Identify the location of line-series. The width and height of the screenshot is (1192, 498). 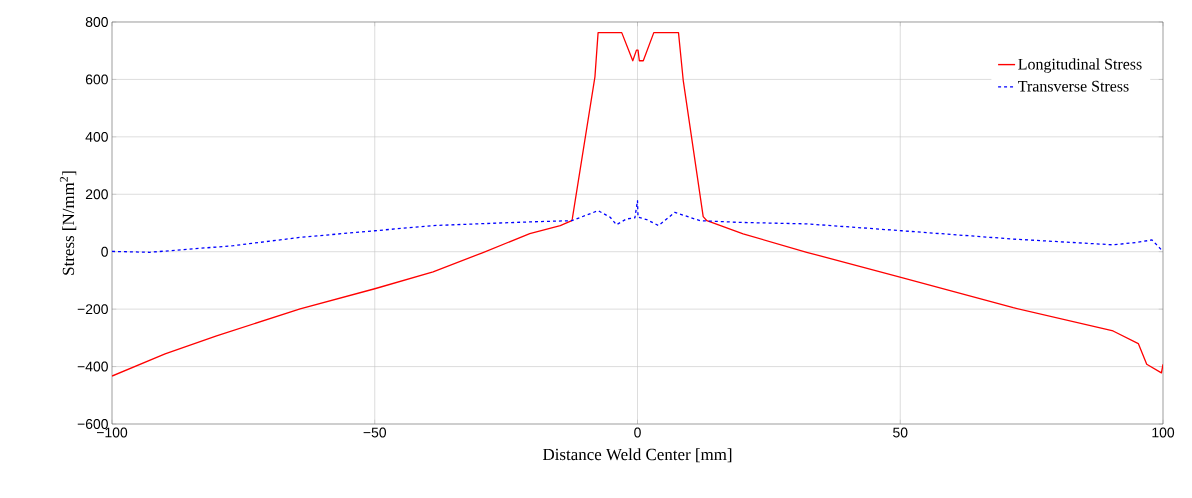
(637, 226).